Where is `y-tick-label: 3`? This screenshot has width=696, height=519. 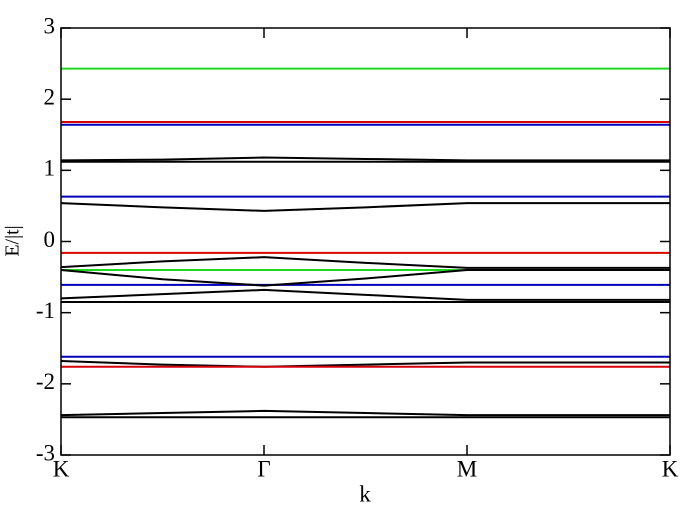 y-tick-label: 3 is located at coordinates (50, 25).